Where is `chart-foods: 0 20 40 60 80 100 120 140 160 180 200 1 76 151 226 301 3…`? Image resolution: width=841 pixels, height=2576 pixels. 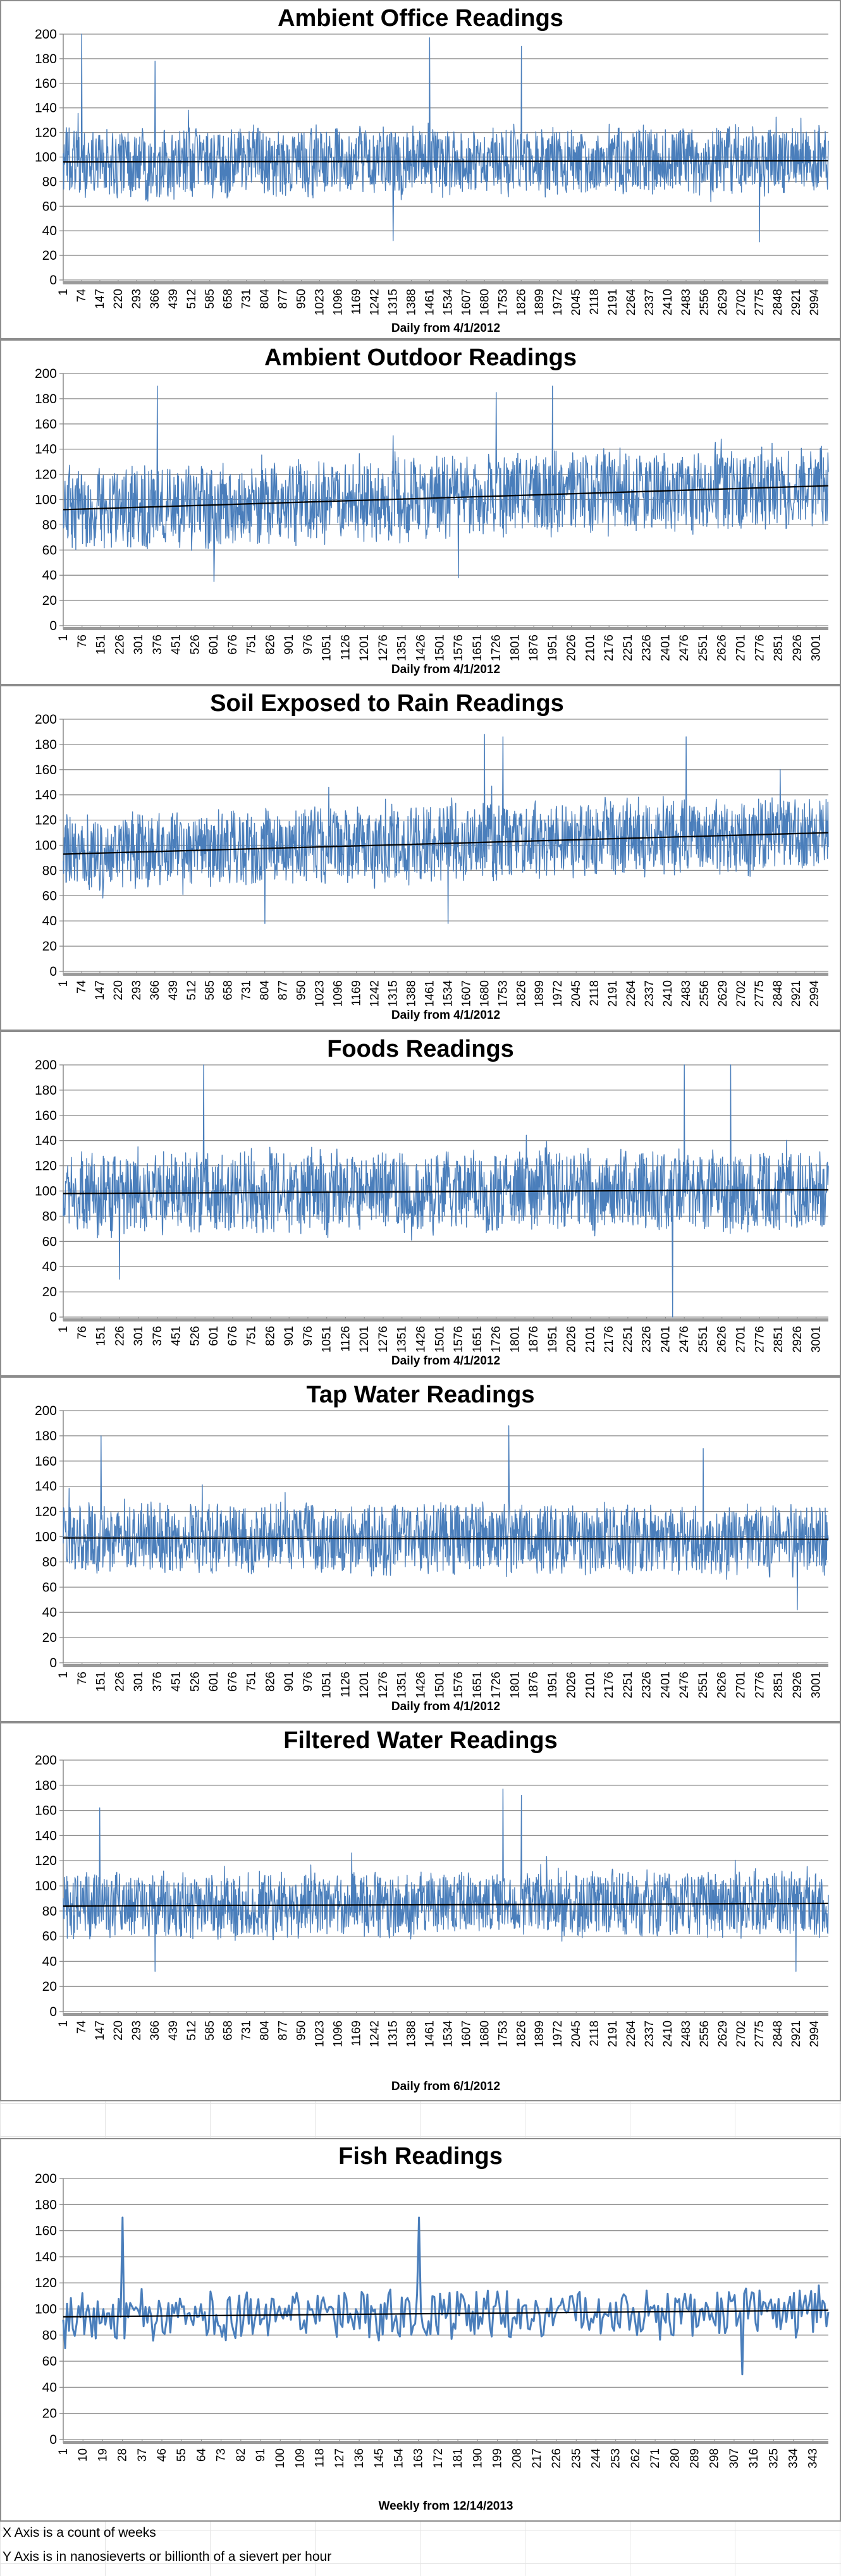 chart-foods: 0 20 40 60 80 100 120 140 160 180 200 1 76 151 226 301 3… is located at coordinates (420, 1204).